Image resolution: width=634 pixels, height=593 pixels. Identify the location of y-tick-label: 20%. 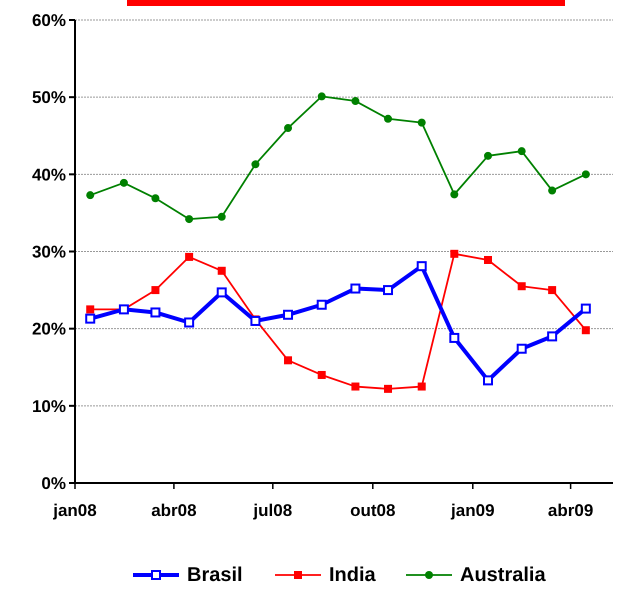
(49, 329).